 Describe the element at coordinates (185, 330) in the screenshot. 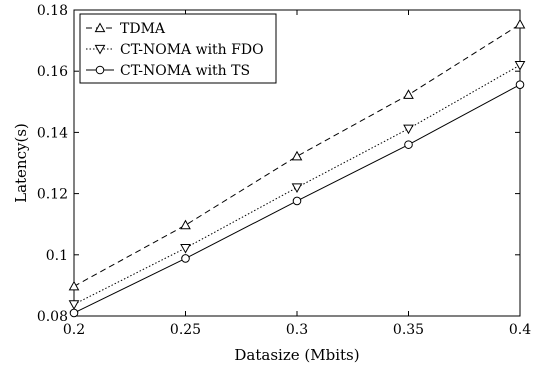

I see `x-tick-label: 0.25` at that location.